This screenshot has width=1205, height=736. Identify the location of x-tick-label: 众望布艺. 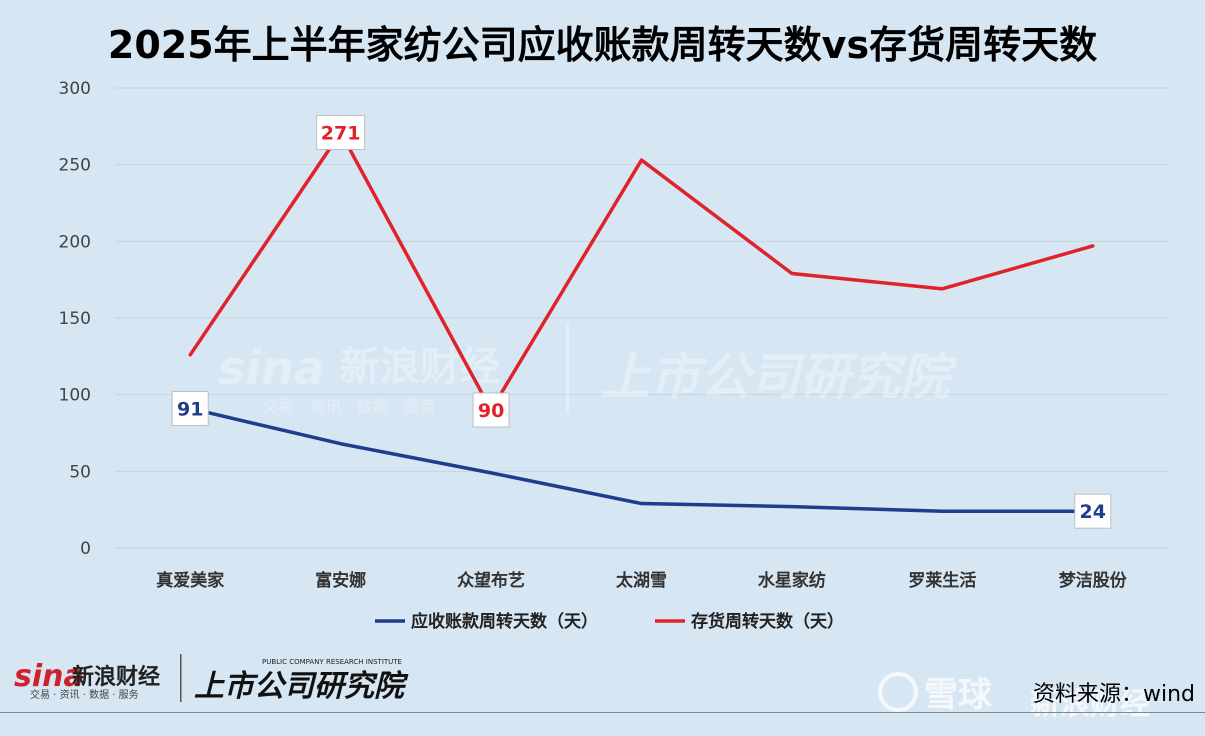
(491, 580).